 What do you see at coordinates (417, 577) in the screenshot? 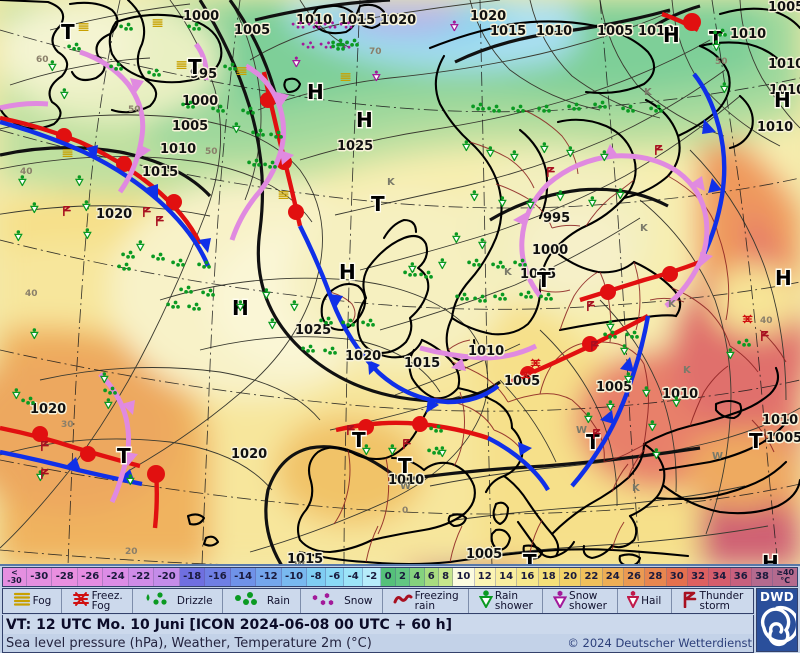
I see `temp-scale-swatch: 4` at bounding box center [417, 577].